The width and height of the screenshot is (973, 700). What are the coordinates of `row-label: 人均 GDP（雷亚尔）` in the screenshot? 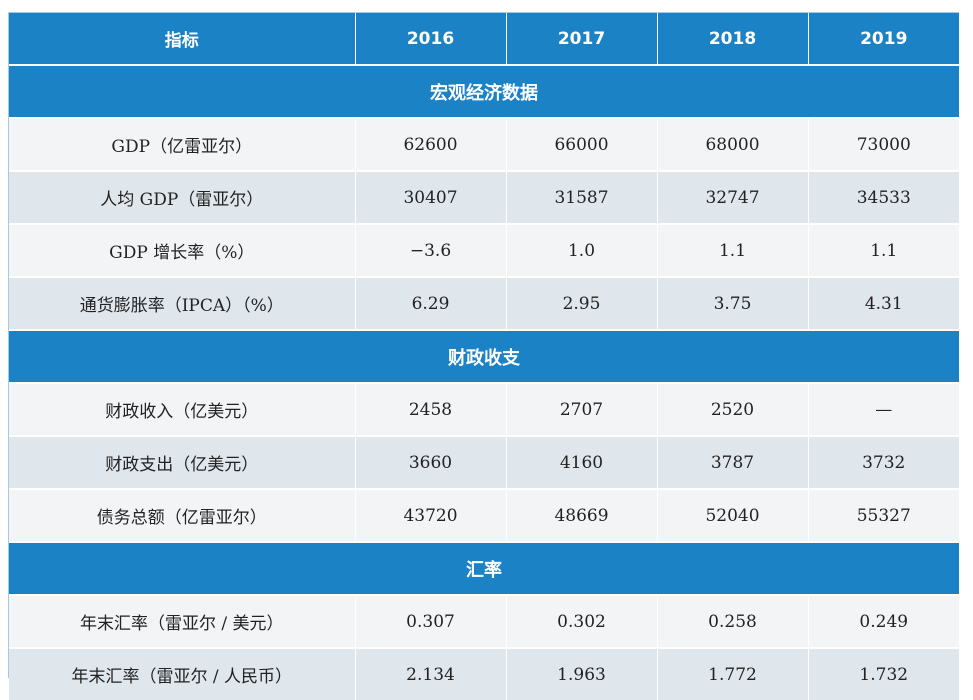 It's located at (182, 197).